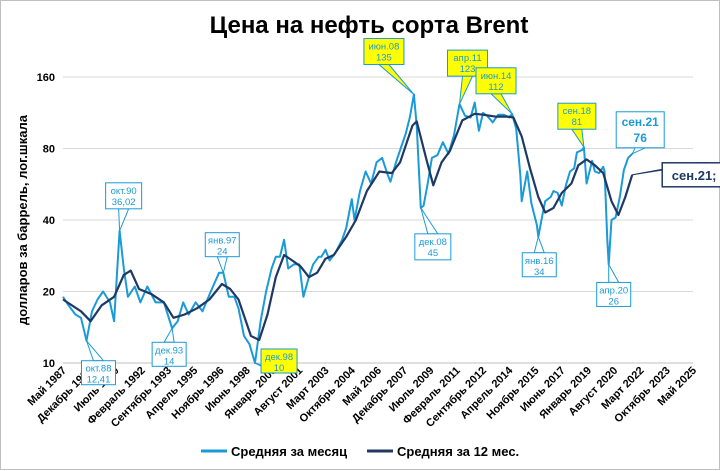 The height and width of the screenshot is (471, 720). I want to click on callout-label: апр.11, so click(467, 58).